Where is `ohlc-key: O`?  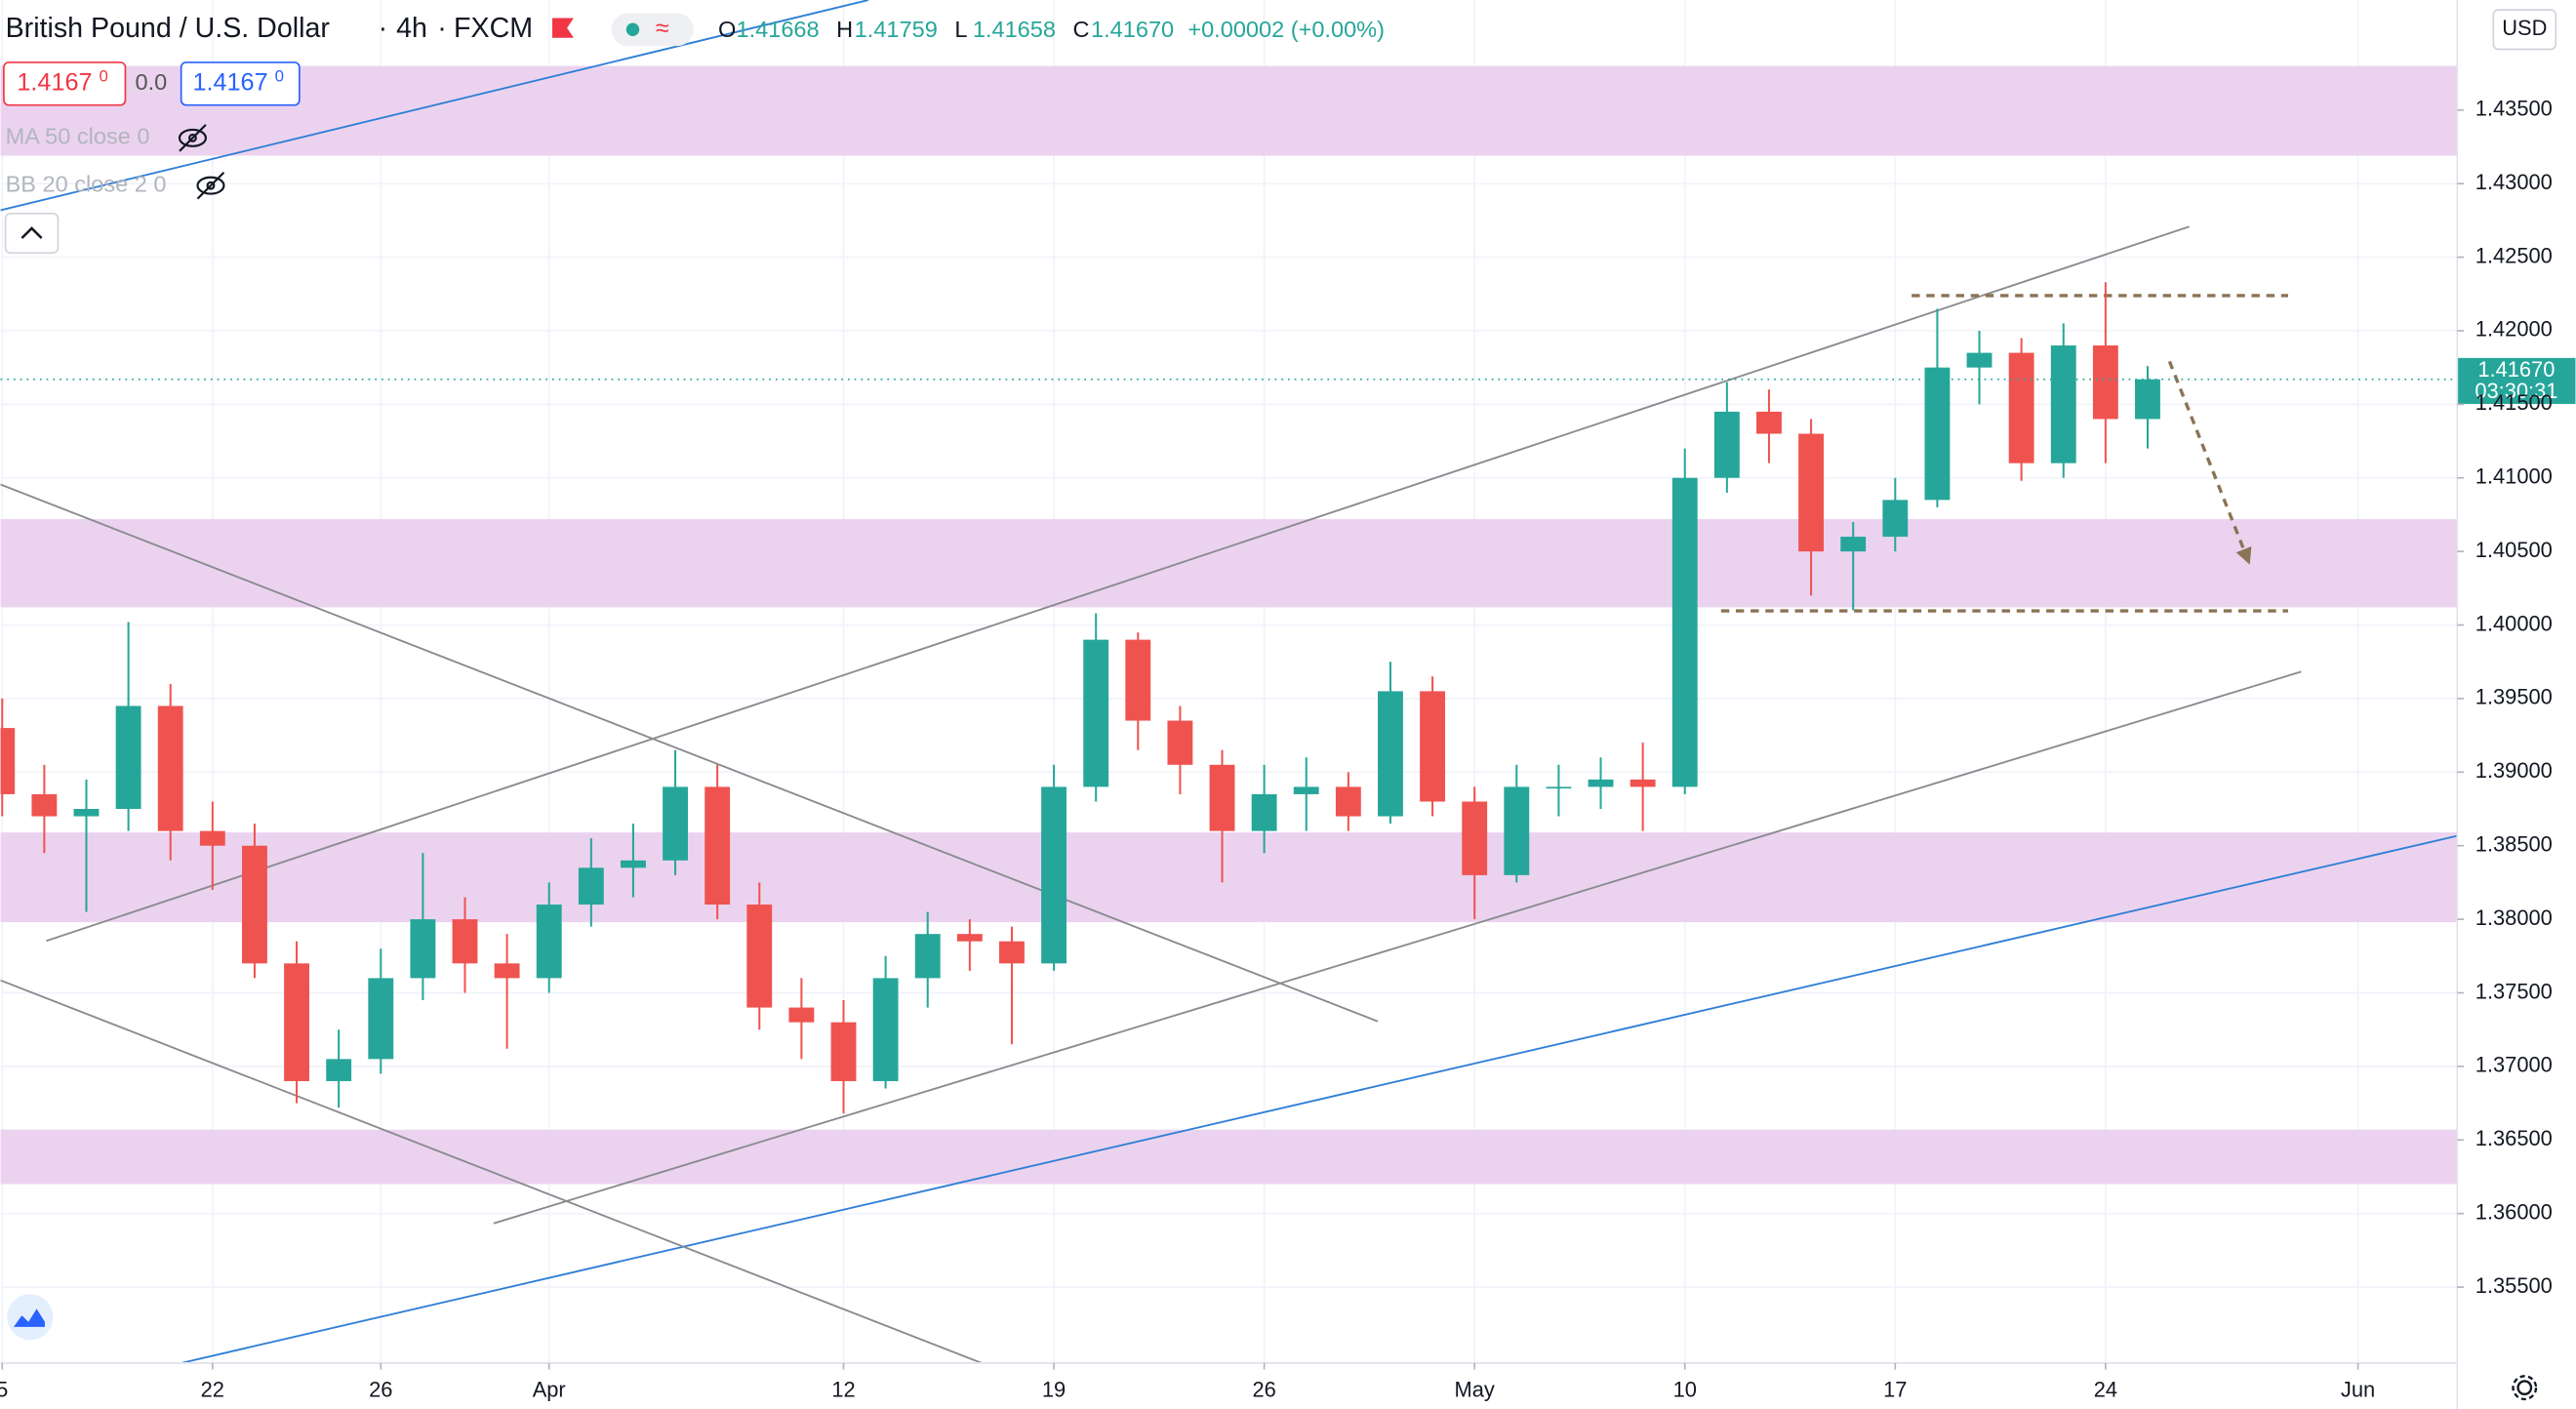 ohlc-key: O is located at coordinates (727, 29).